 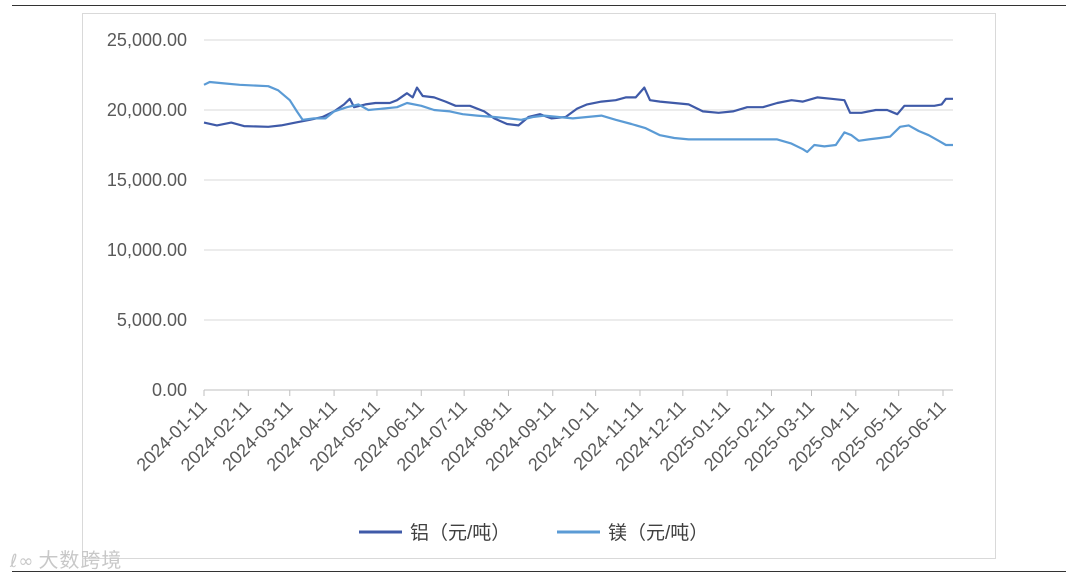 I want to click on y-tick-label: 10,000.00, so click(x=147, y=250).